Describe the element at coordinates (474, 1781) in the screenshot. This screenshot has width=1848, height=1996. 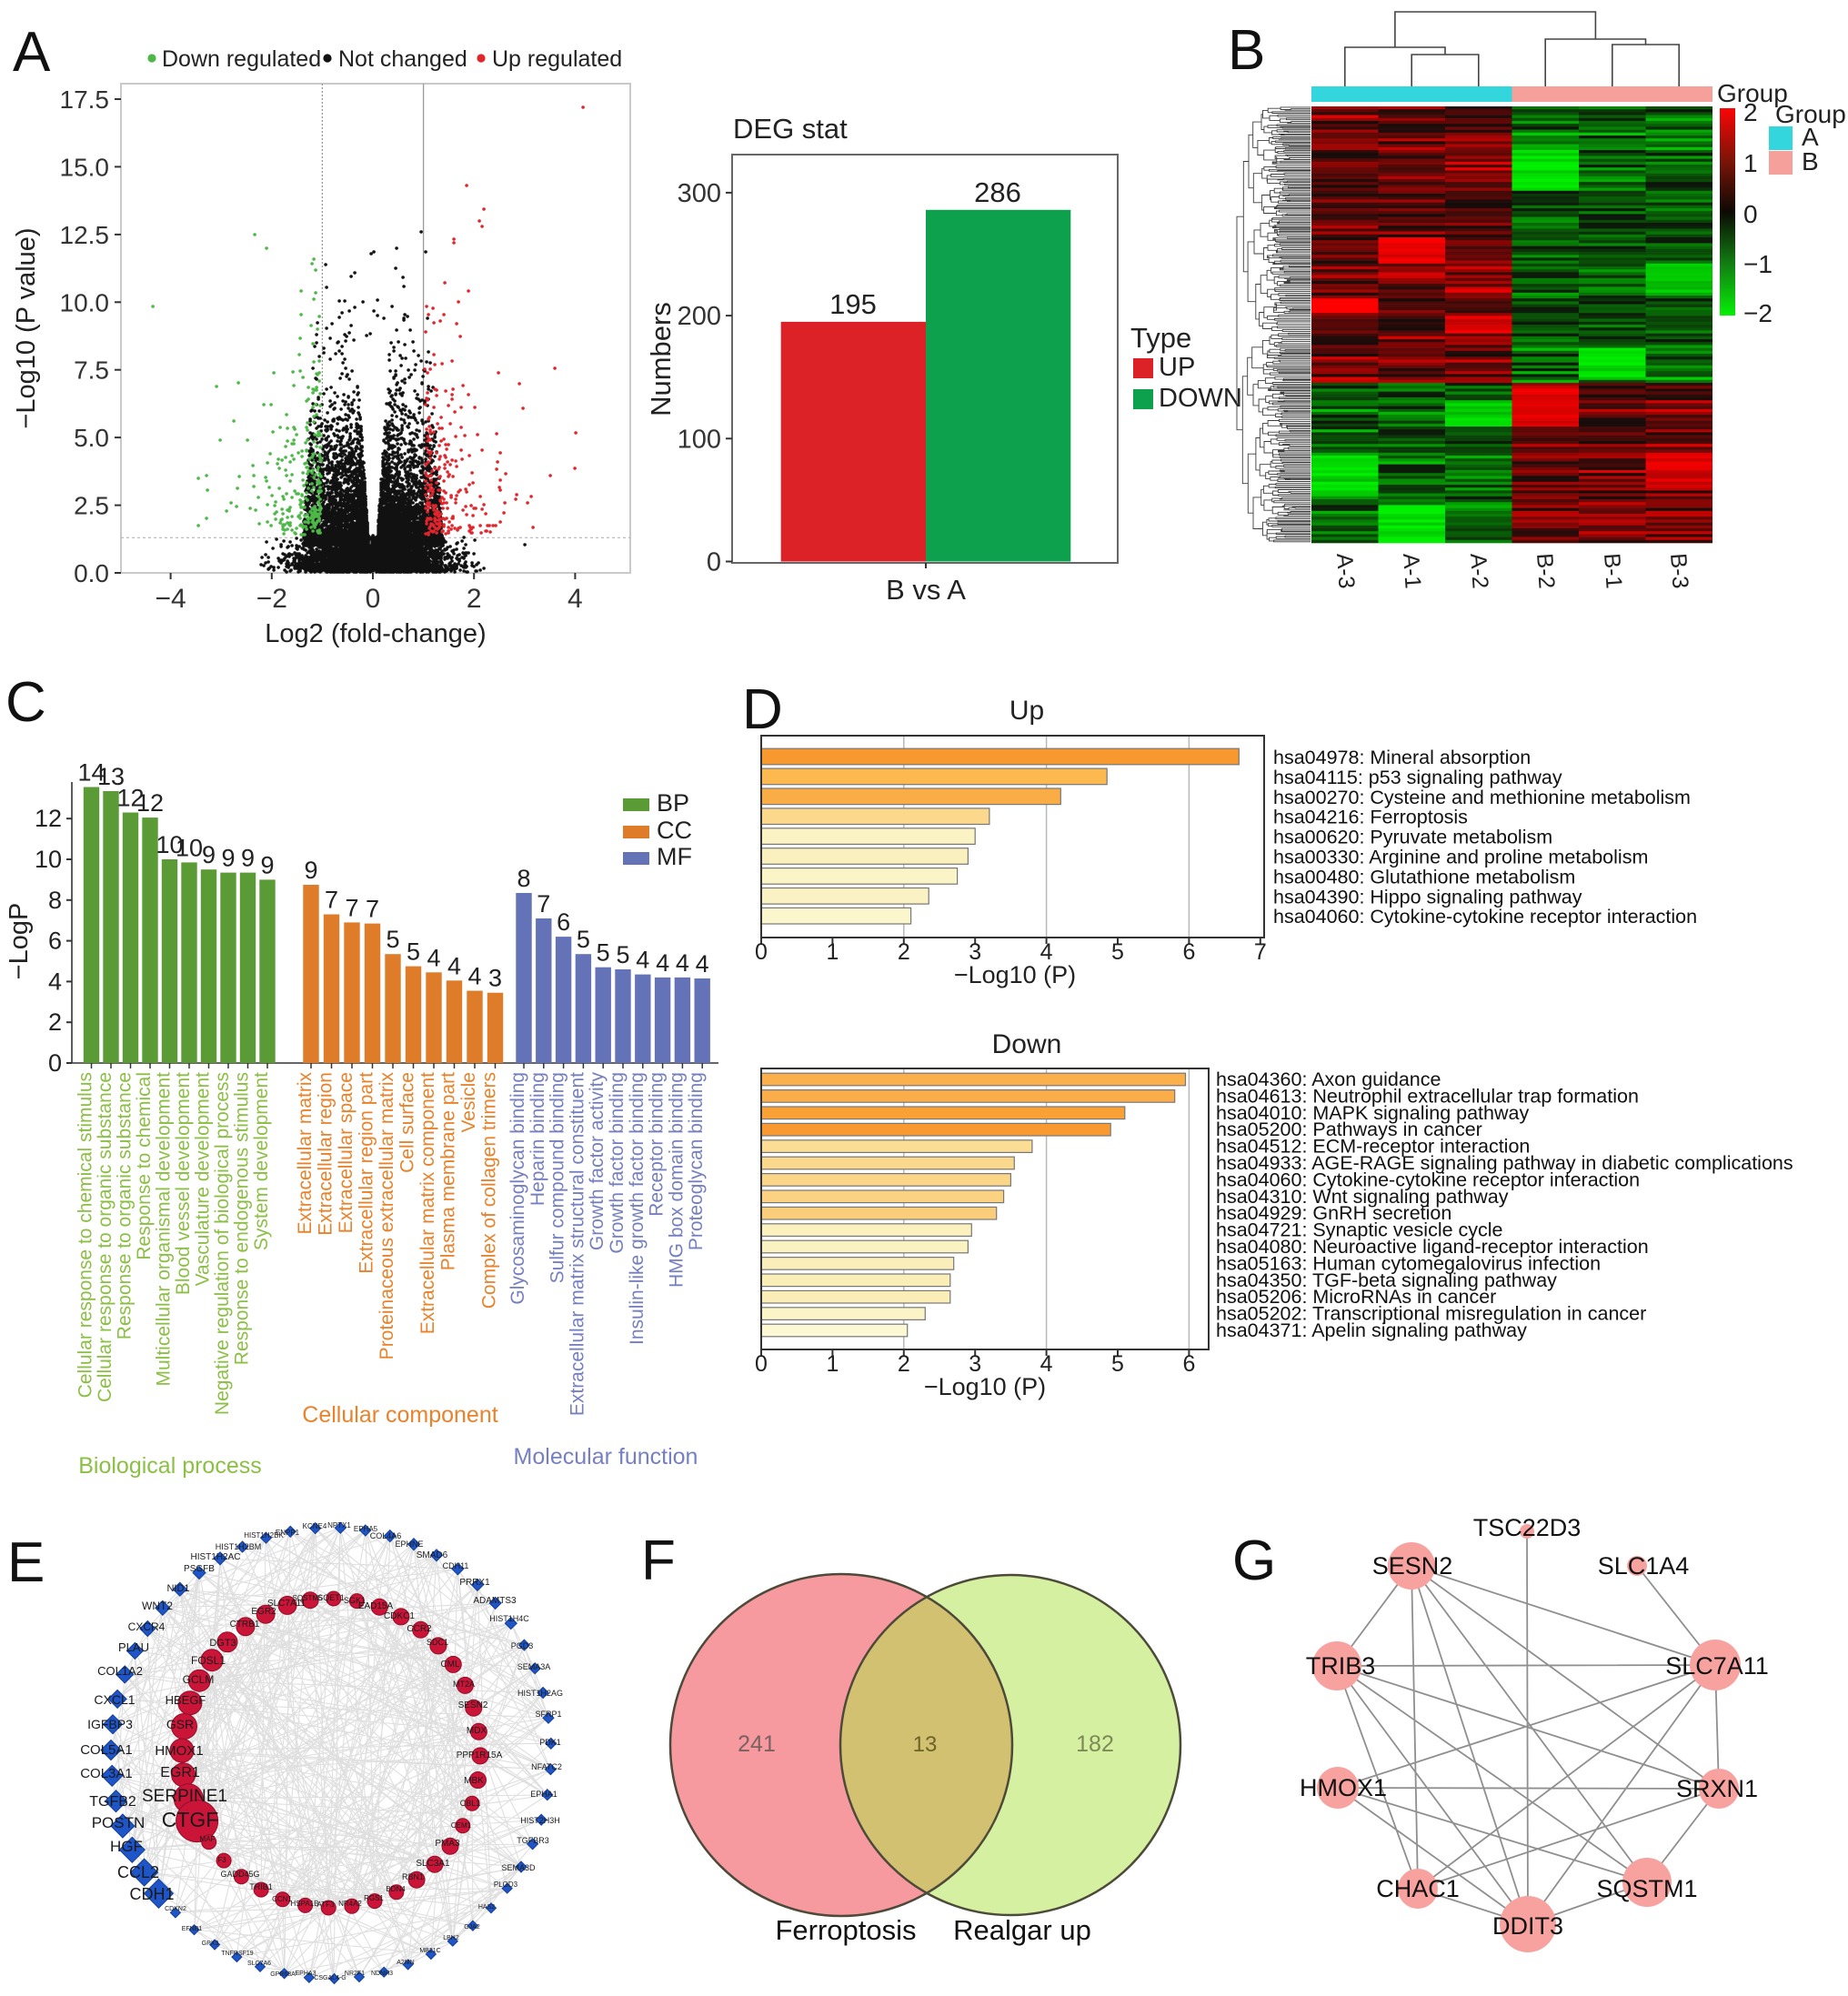
I see `svg-text: MBK` at that location.